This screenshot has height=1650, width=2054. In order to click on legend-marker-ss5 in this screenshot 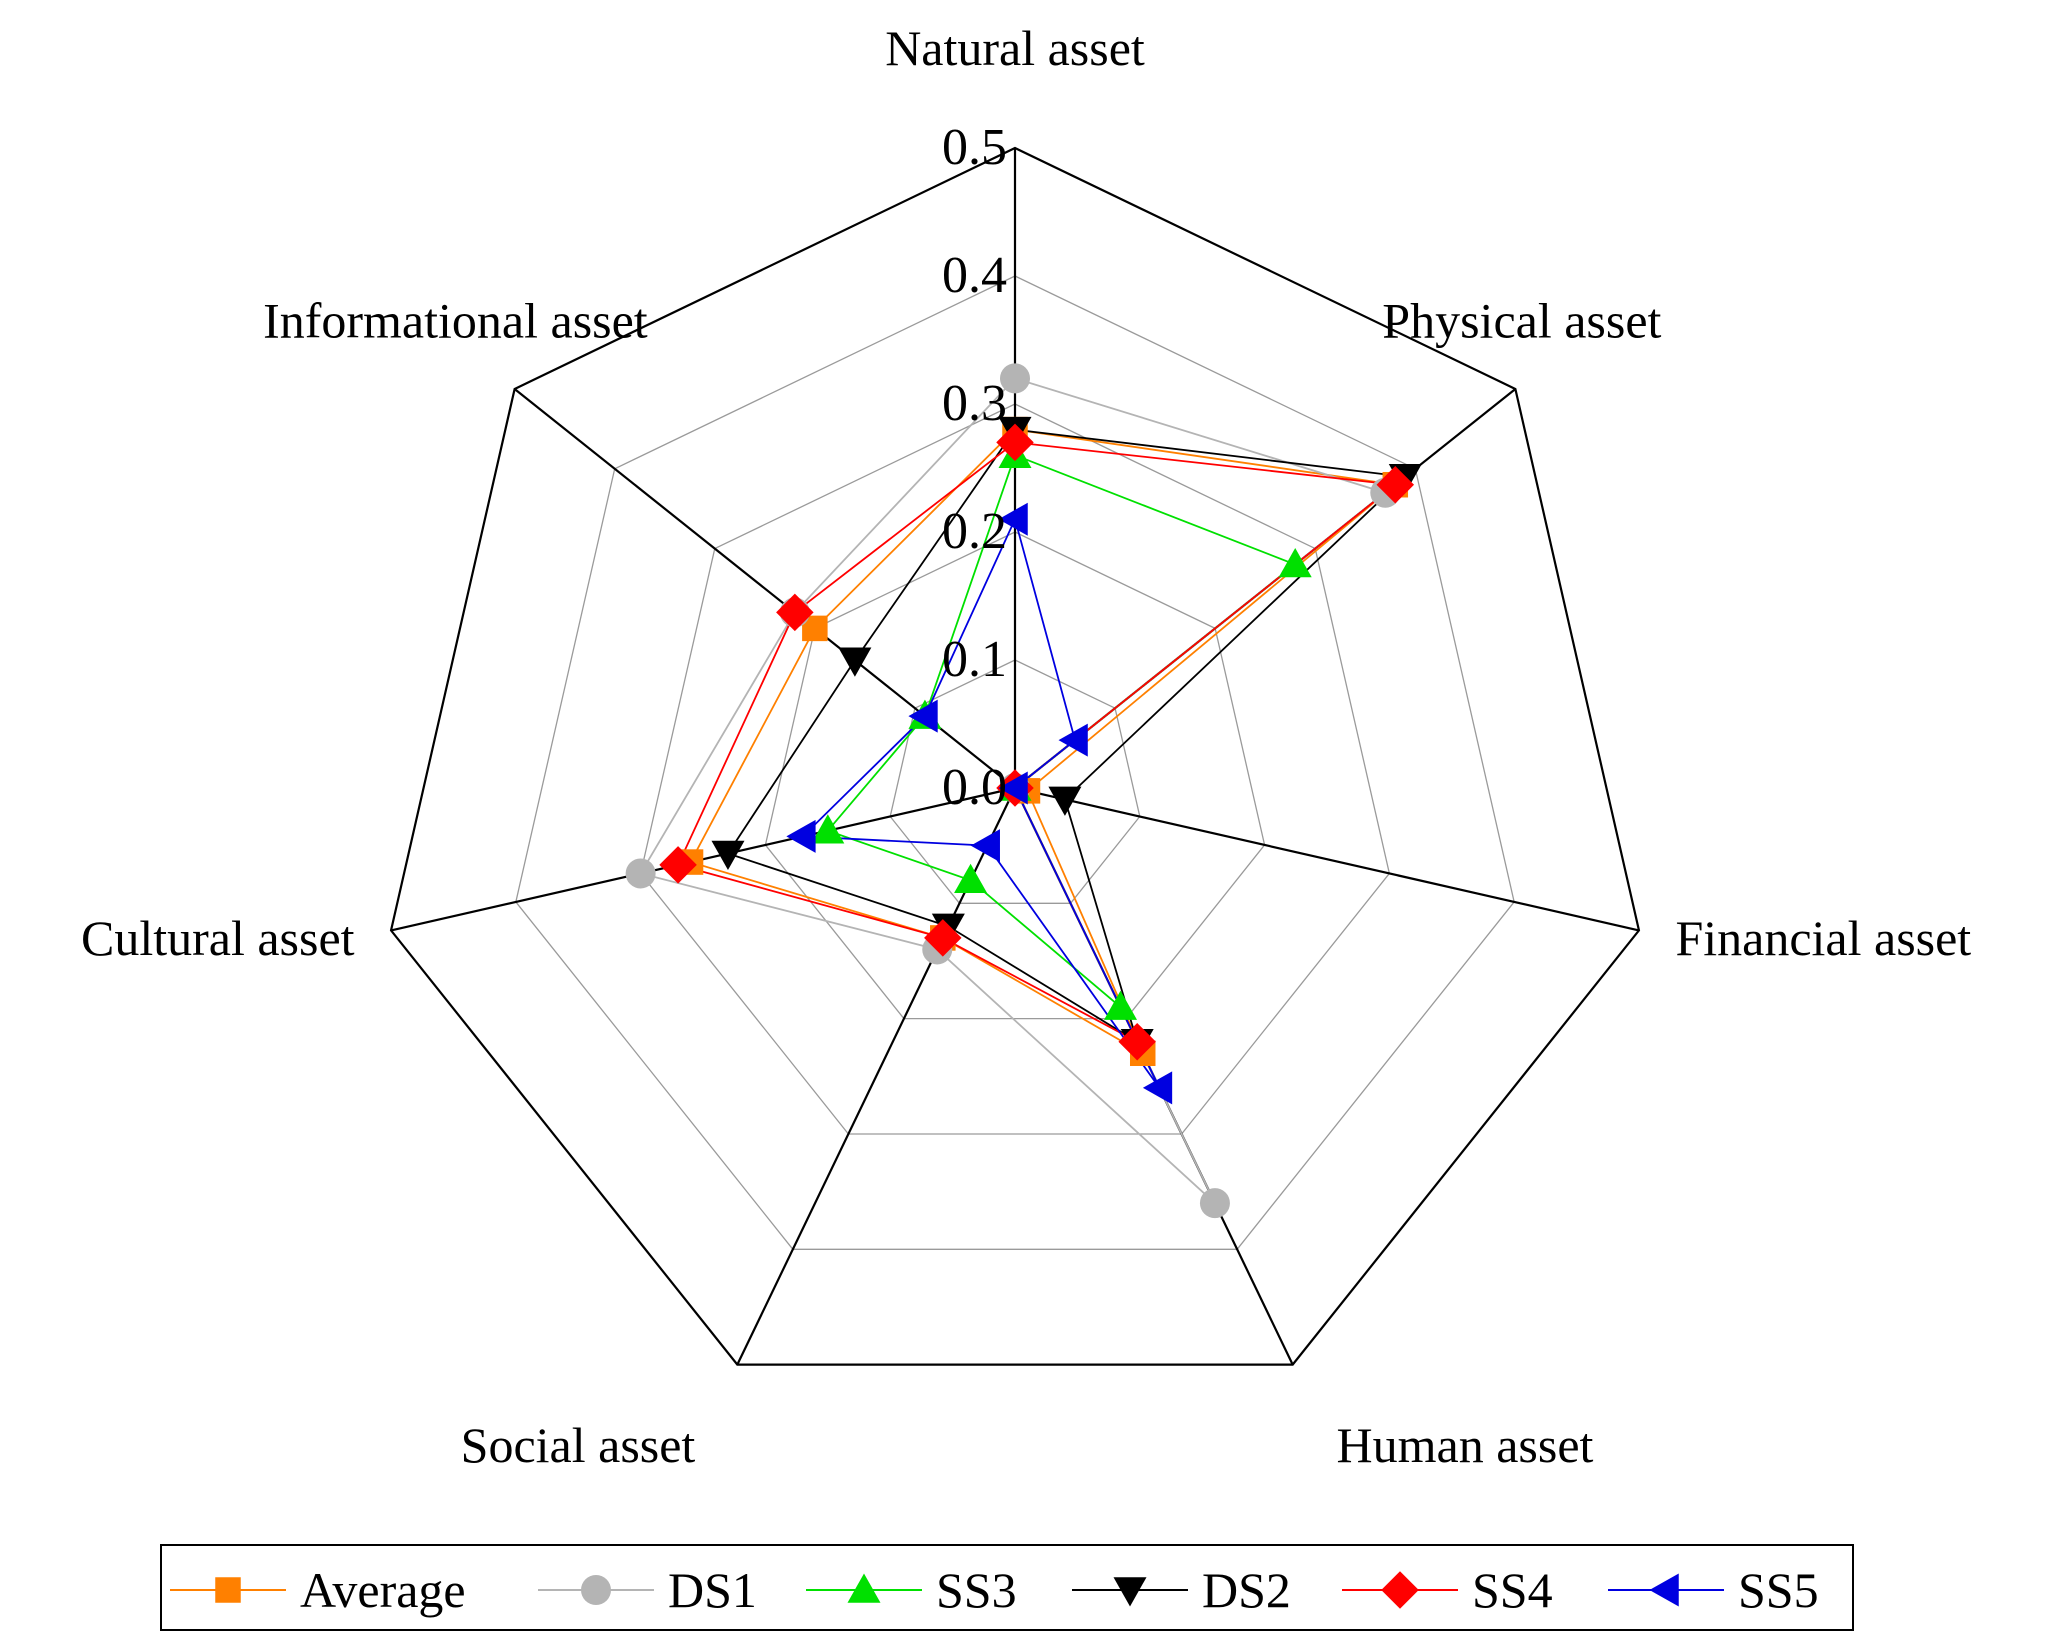, I will do `click(1664, 1590)`.